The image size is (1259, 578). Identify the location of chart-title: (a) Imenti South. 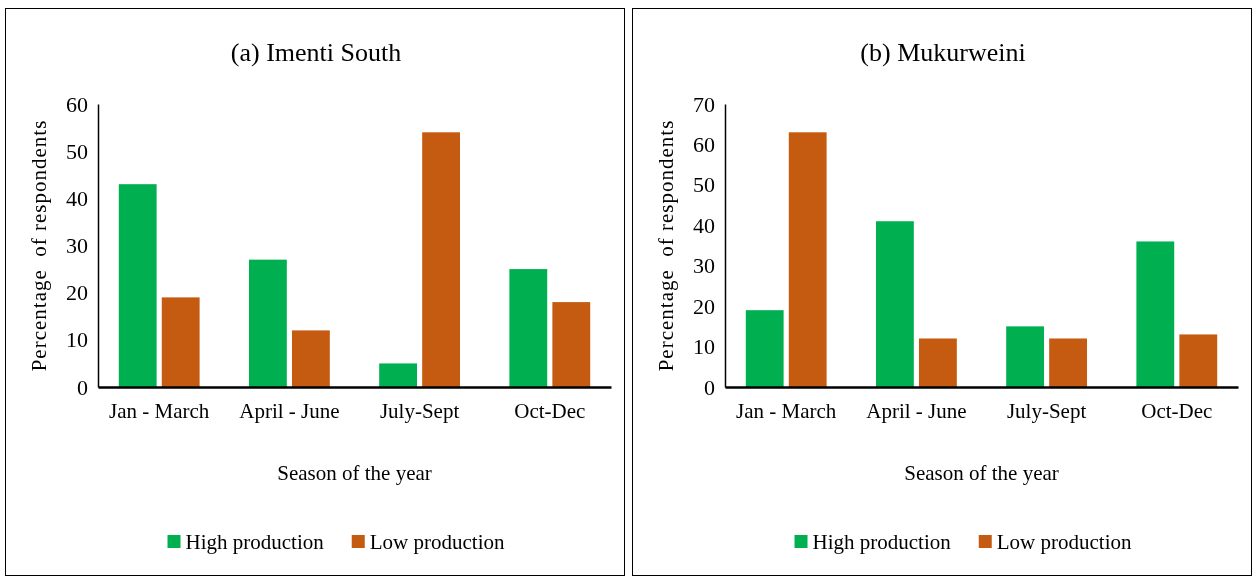
(316, 52).